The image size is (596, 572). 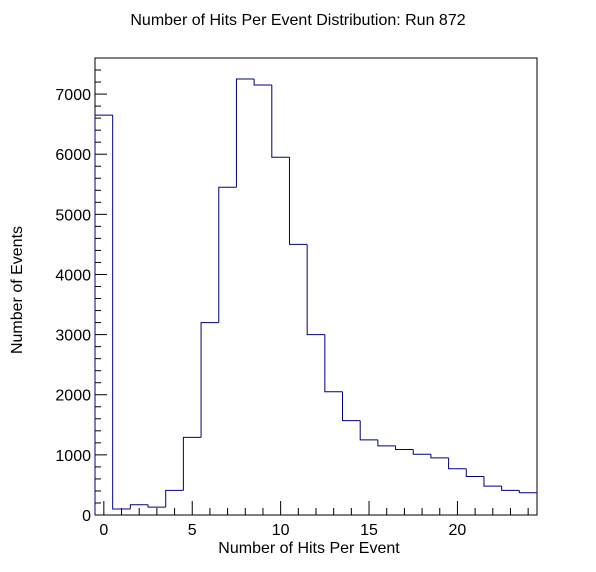 I want to click on y-tick-label: 2000, so click(x=73, y=396).